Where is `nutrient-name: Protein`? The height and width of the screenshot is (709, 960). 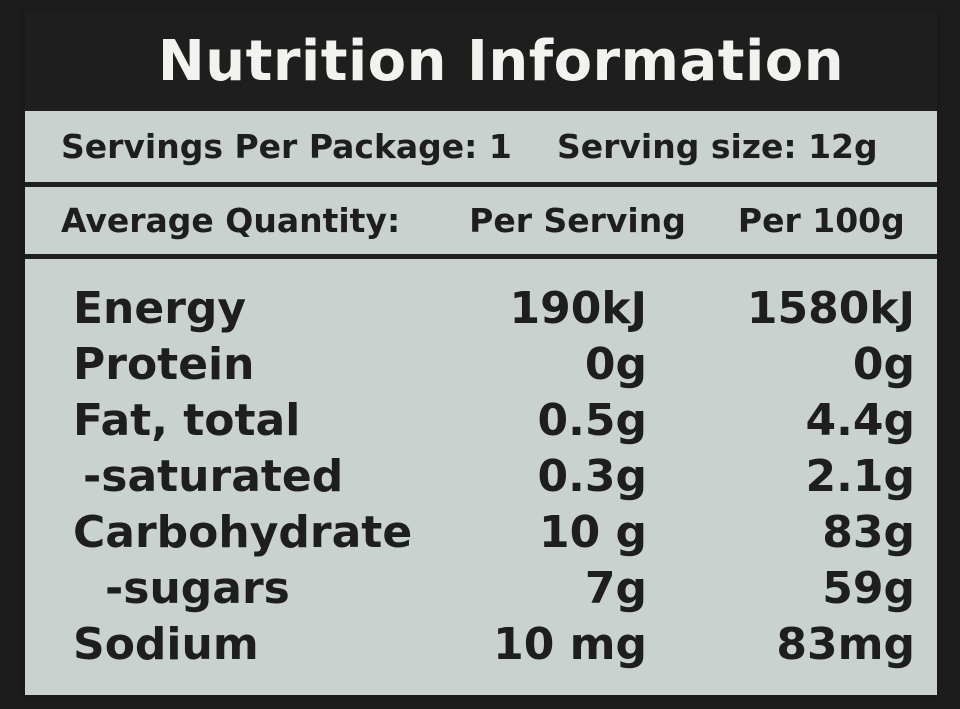 nutrient-name: Protein is located at coordinates (164, 364).